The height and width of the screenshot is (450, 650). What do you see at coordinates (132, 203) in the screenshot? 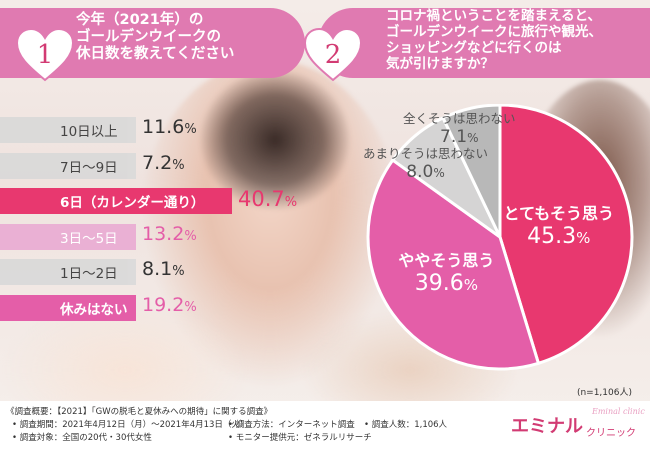
I see `bar-label: 6日（カレンダー通り）` at bounding box center [132, 203].